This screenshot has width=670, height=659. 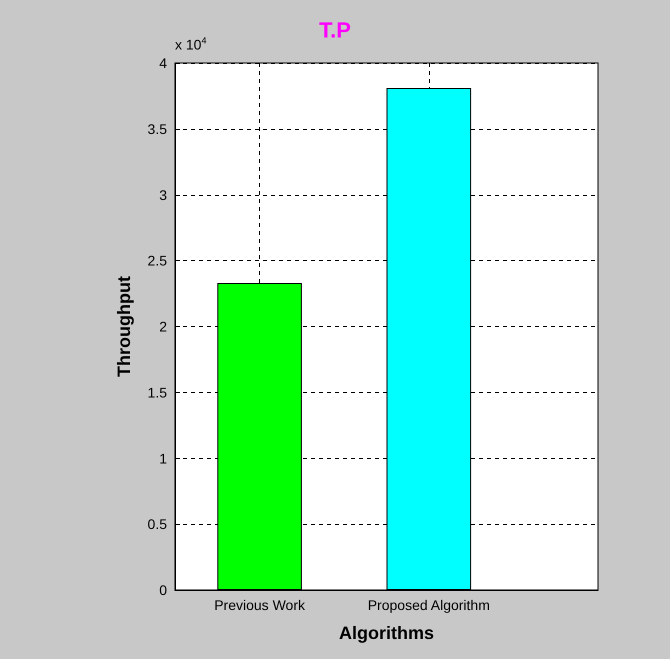 I want to click on y-tick-label: 2.5, so click(x=158, y=260).